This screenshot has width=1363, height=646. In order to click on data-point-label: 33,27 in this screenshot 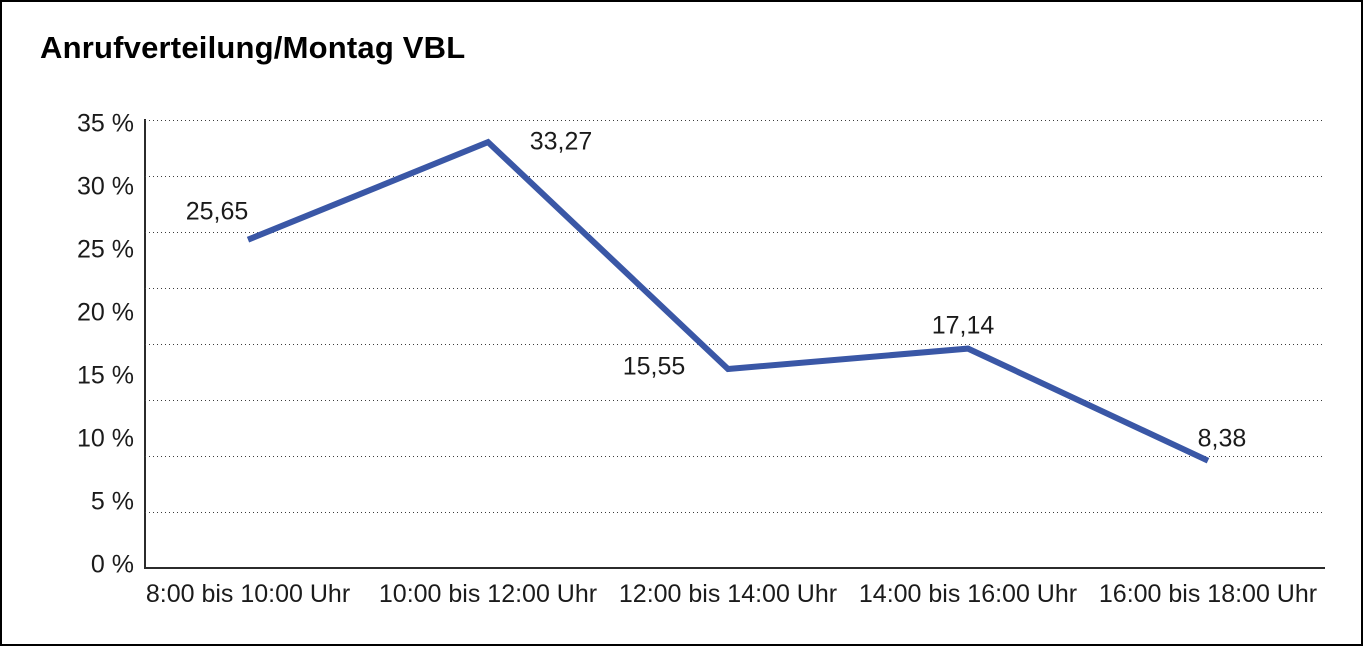, I will do `click(561, 141)`.